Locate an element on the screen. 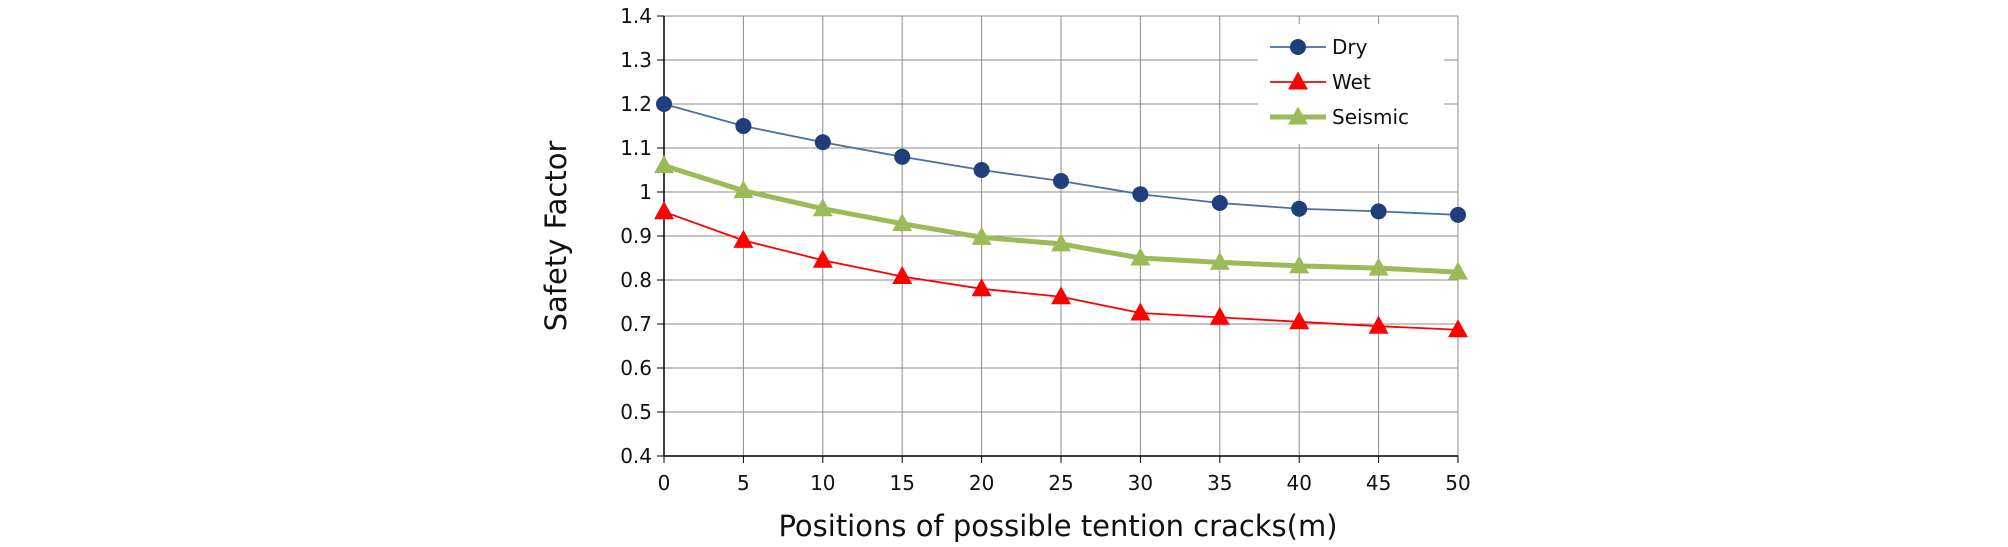 The height and width of the screenshot is (547, 2008). y-tick-label: 0.5 is located at coordinates (636, 412).